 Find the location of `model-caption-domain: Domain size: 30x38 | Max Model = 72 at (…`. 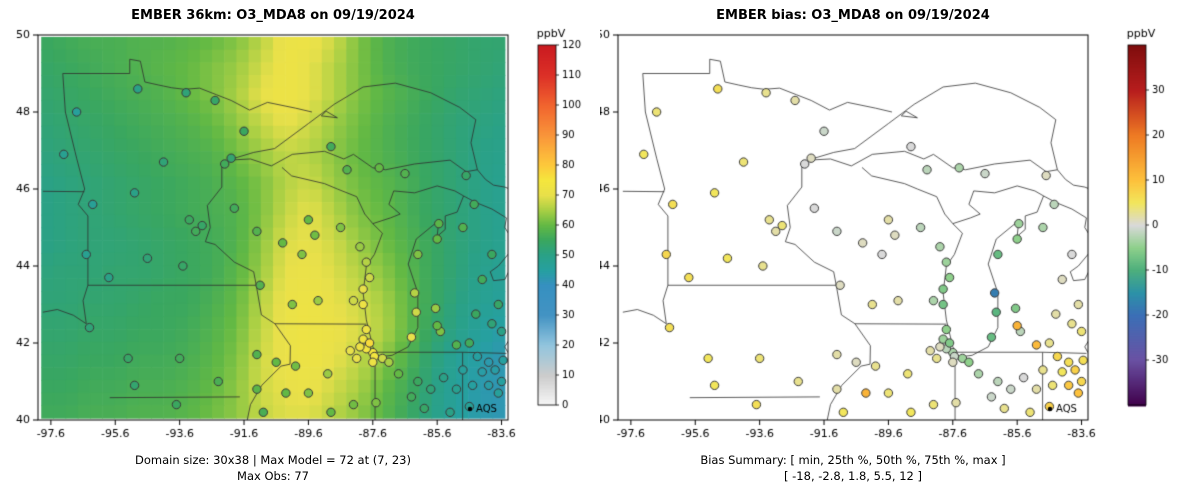

model-caption-domain: Domain size: 30x38 | Max Model = 72 at (… is located at coordinates (272, 460).